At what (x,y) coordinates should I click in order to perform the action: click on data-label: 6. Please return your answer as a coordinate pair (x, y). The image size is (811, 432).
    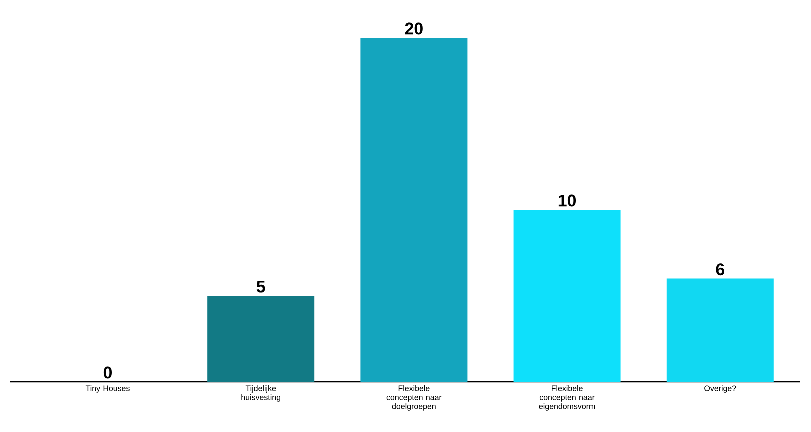
    Looking at the image, I should click on (720, 270).